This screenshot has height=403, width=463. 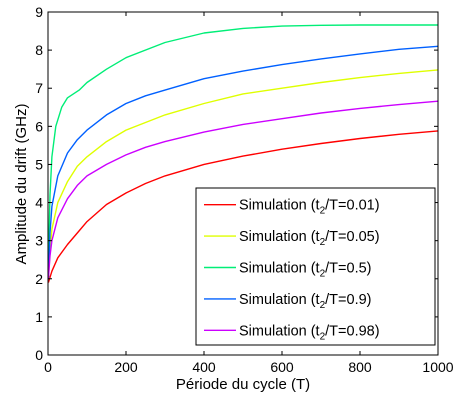 I want to click on legend-label-1: Simulation (t2/T=0.05), so click(x=309, y=238).